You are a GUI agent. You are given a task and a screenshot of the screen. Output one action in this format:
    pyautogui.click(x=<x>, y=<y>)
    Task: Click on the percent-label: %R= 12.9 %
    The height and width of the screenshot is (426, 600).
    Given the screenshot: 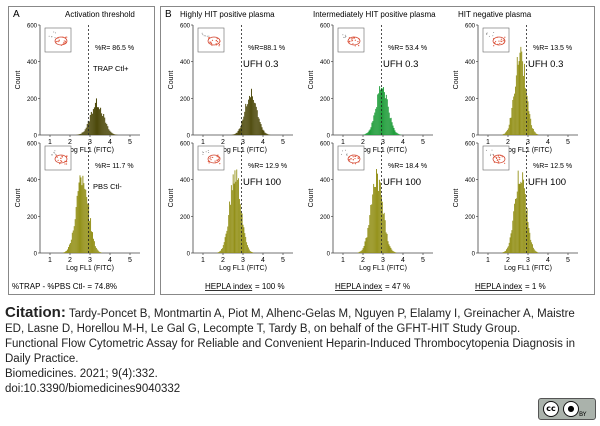 What is the action you would take?
    pyautogui.click(x=267, y=166)
    